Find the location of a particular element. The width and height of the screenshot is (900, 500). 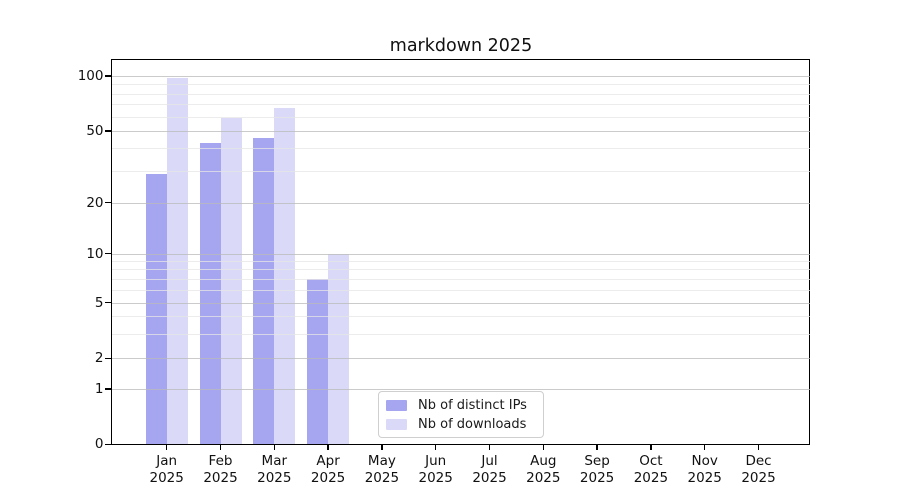

x-axis-tick-label: Apr 2025 is located at coordinates (328, 469).